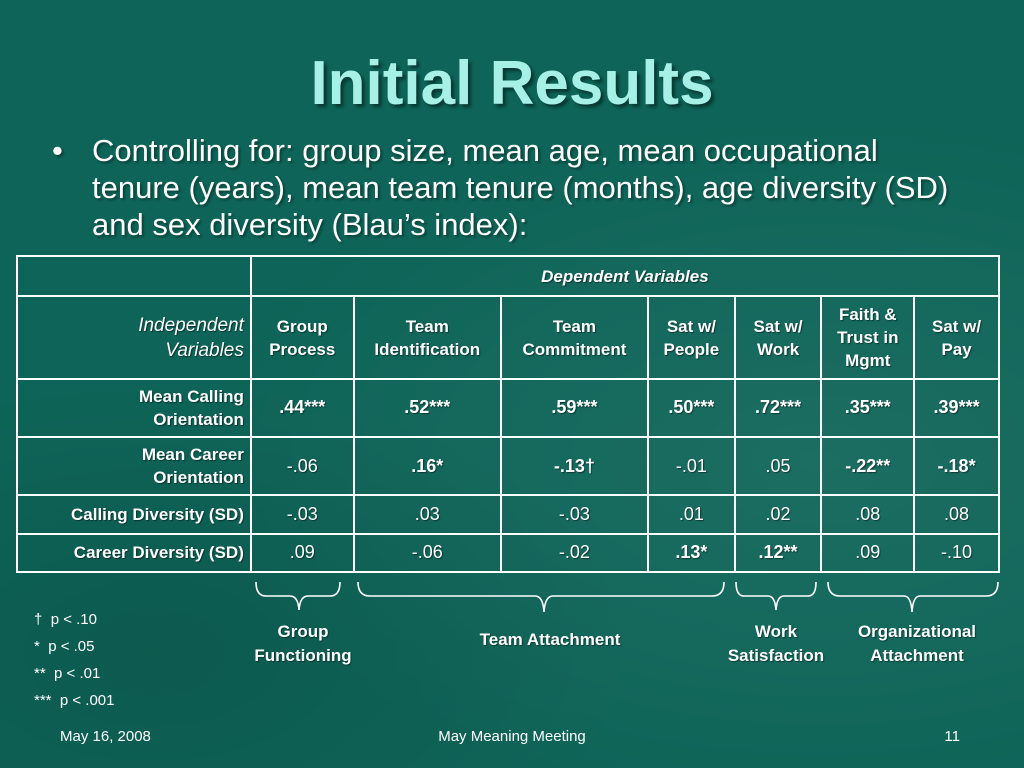  What do you see at coordinates (550, 639) in the screenshot?
I see `label-team-attachment: Team Attachment` at bounding box center [550, 639].